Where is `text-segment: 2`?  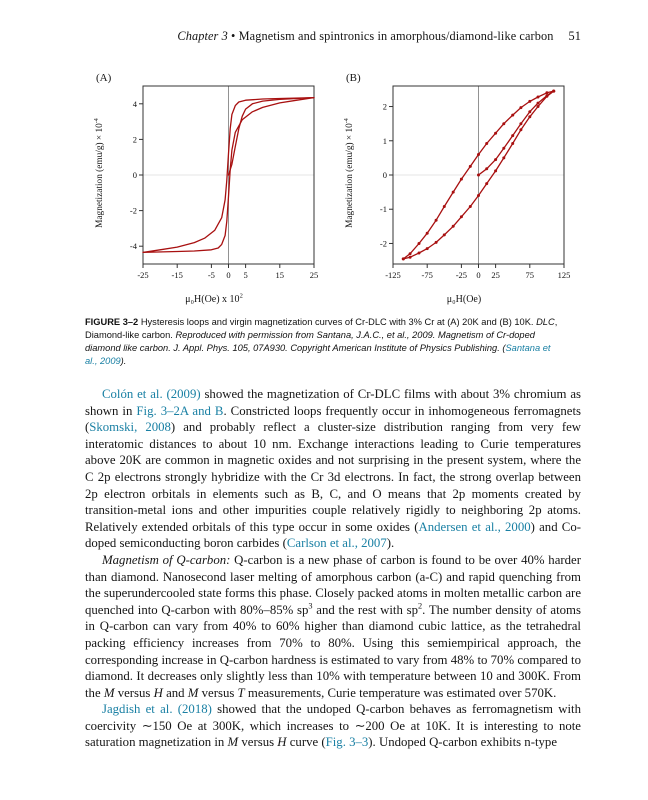 text-segment: 2 is located at coordinates (420, 606).